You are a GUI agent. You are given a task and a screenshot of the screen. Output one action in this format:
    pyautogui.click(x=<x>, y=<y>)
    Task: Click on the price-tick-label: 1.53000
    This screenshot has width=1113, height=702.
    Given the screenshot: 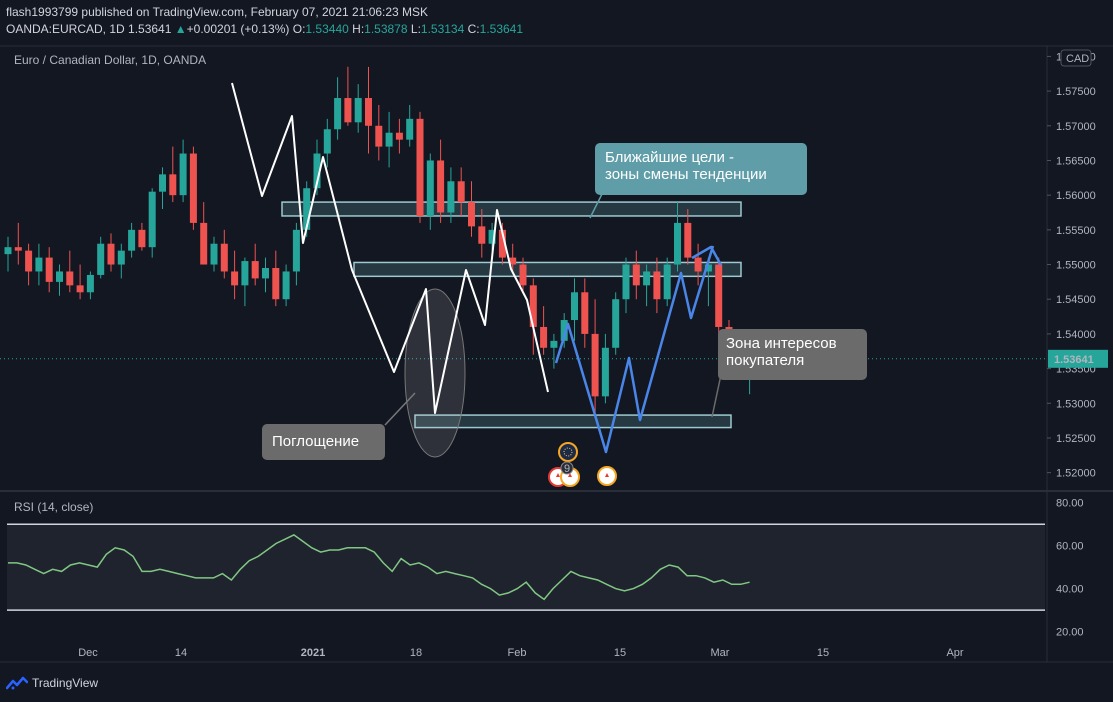 What is the action you would take?
    pyautogui.click(x=1076, y=404)
    